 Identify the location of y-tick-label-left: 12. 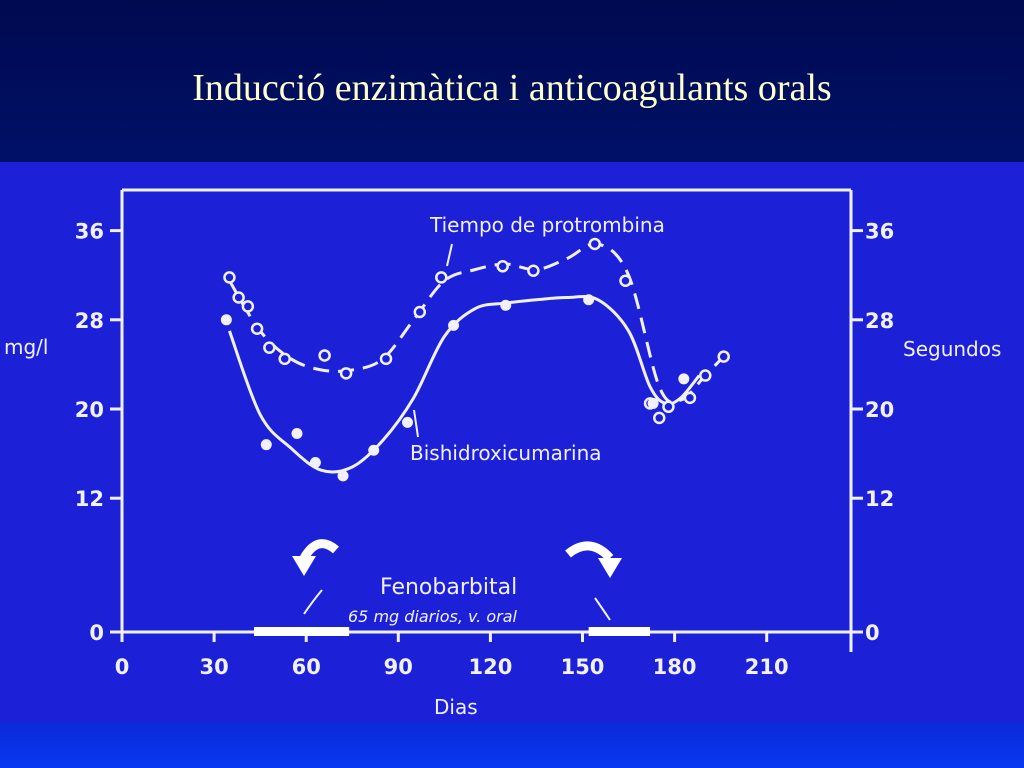
(89, 499).